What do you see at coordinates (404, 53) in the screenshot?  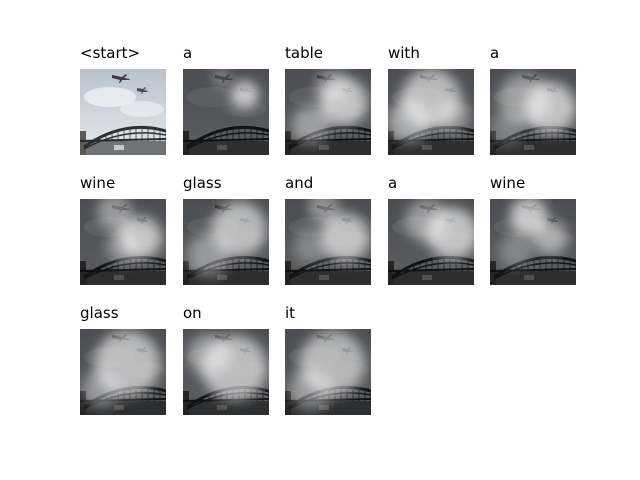 I see `caption-word: with` at bounding box center [404, 53].